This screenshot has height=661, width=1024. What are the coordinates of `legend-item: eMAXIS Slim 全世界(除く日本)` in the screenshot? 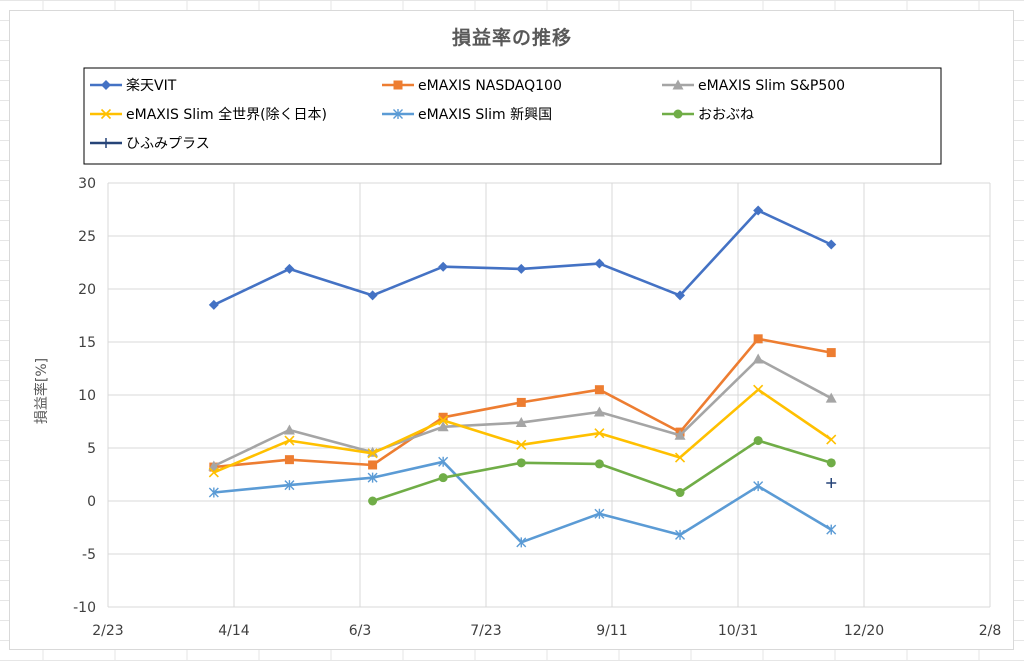 It's located at (208, 114).